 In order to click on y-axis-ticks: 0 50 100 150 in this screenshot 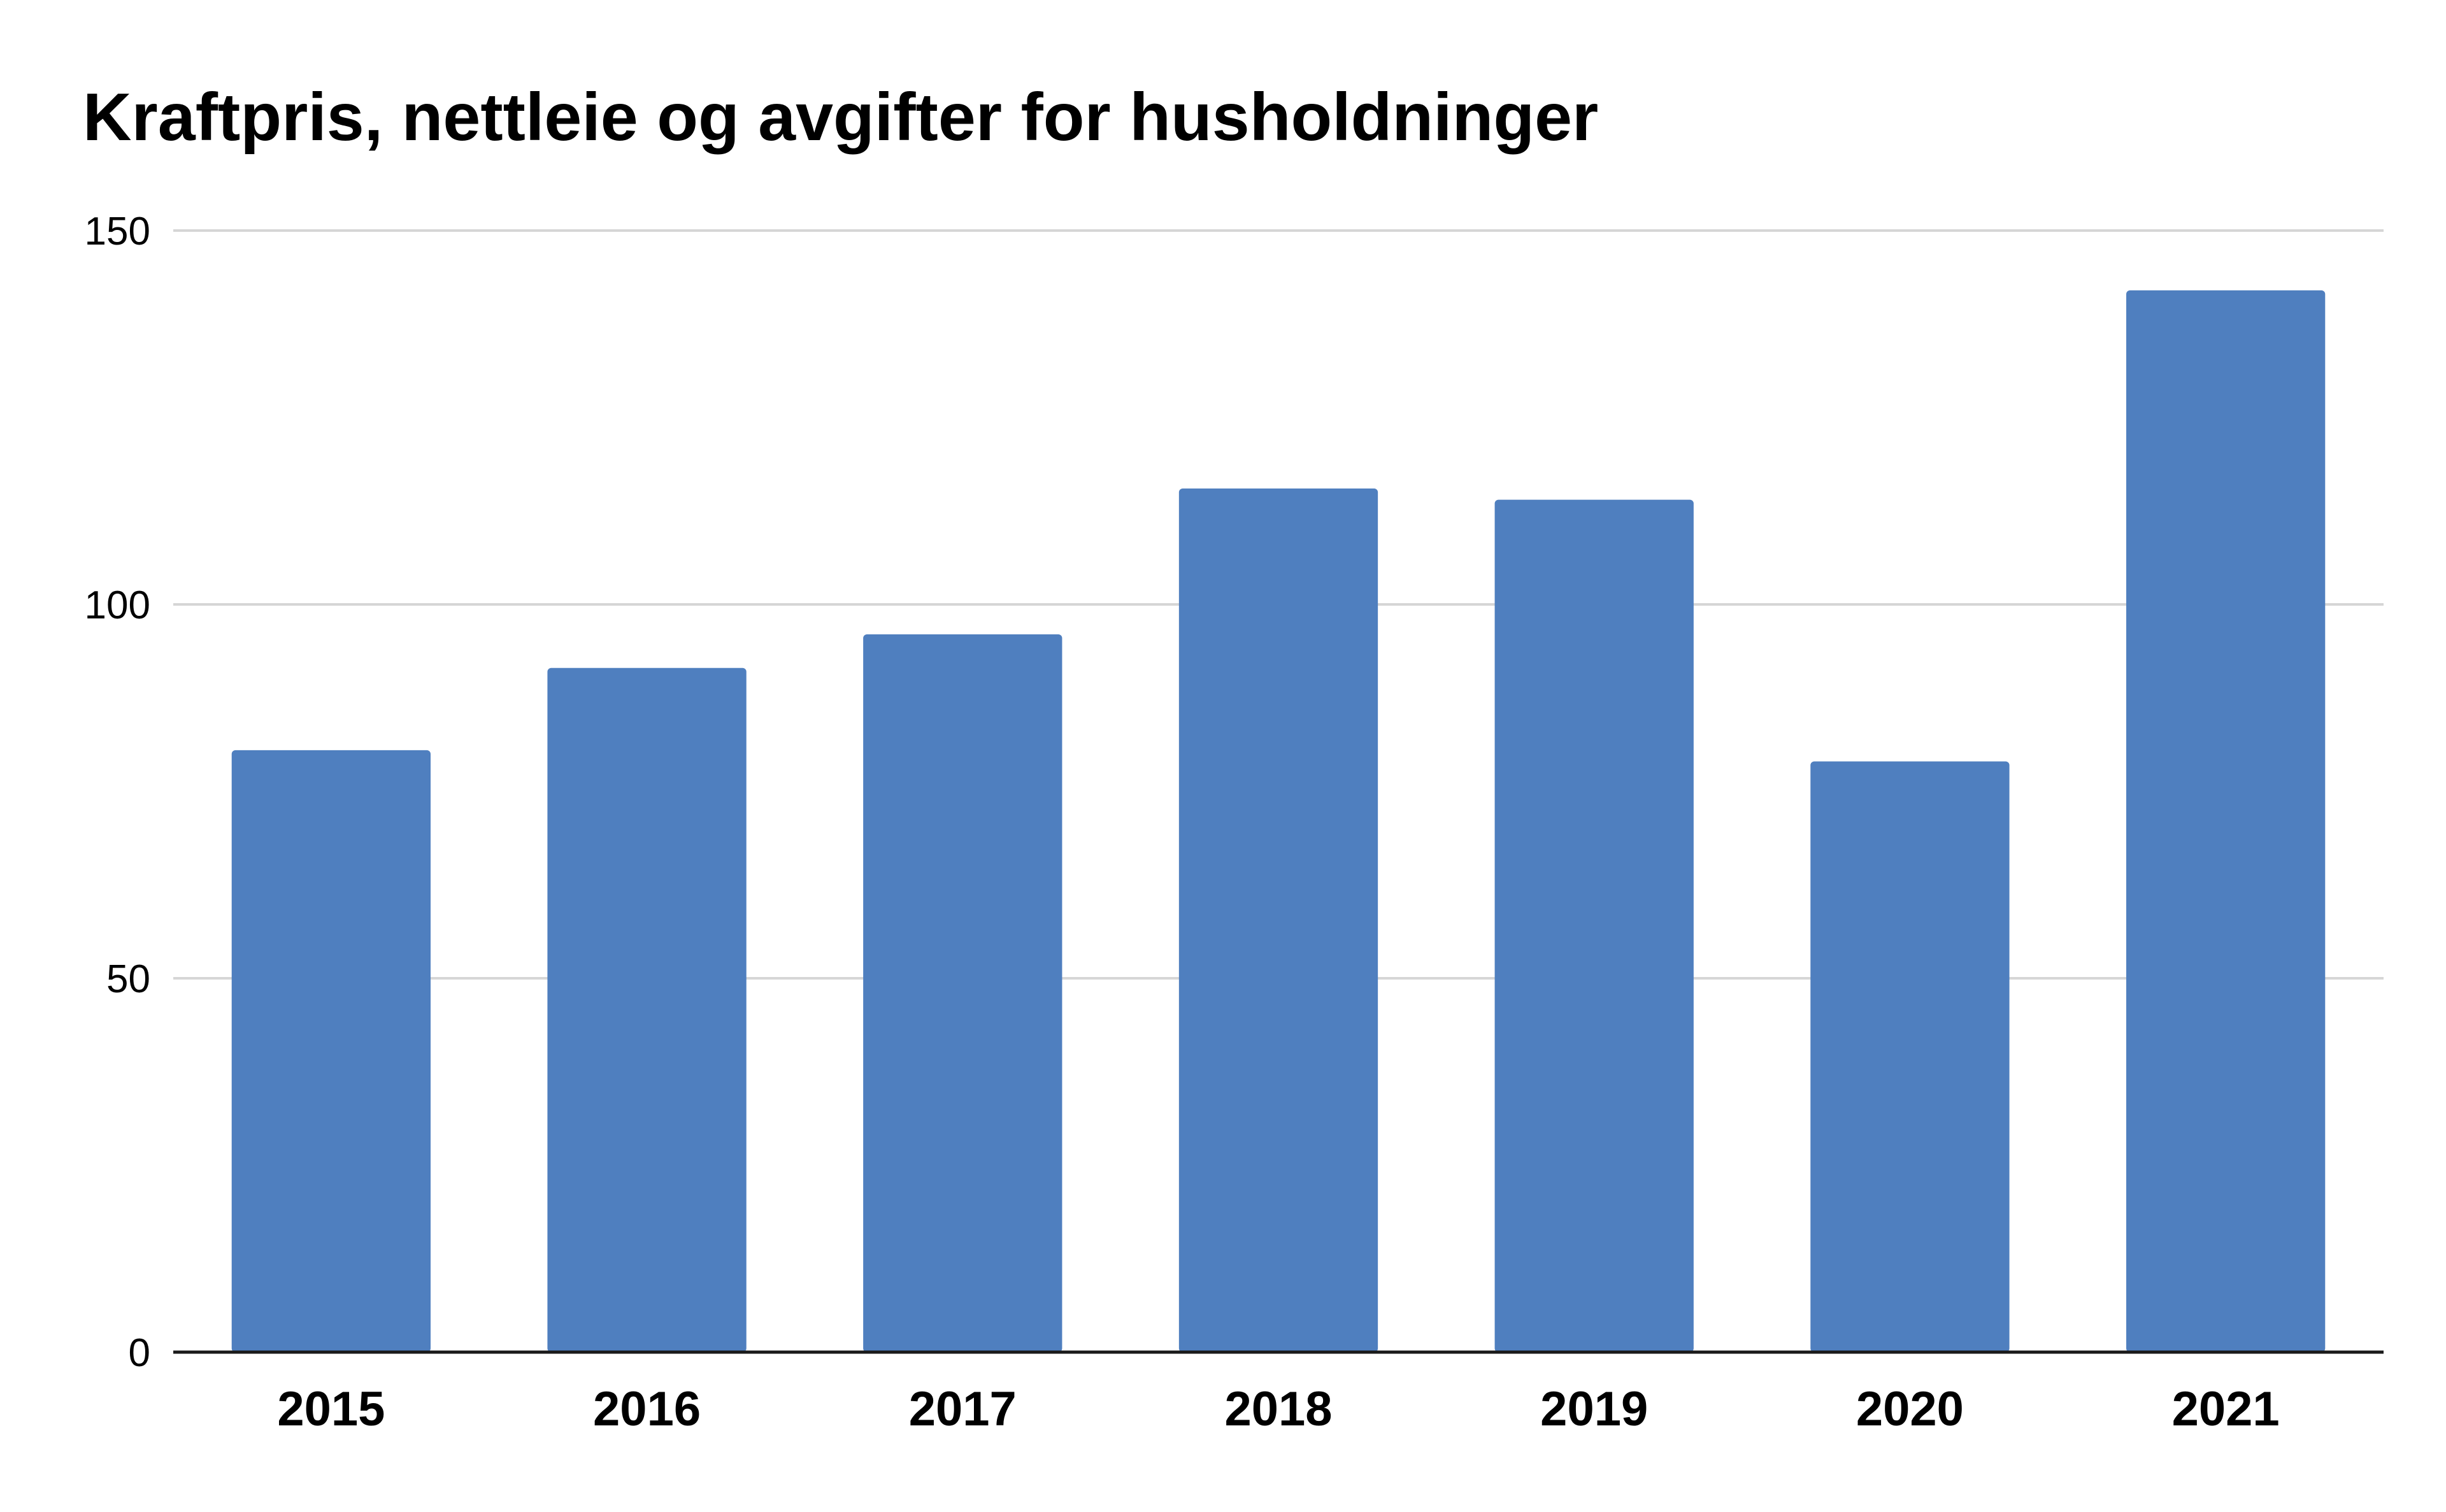, I will do `click(117, 792)`.